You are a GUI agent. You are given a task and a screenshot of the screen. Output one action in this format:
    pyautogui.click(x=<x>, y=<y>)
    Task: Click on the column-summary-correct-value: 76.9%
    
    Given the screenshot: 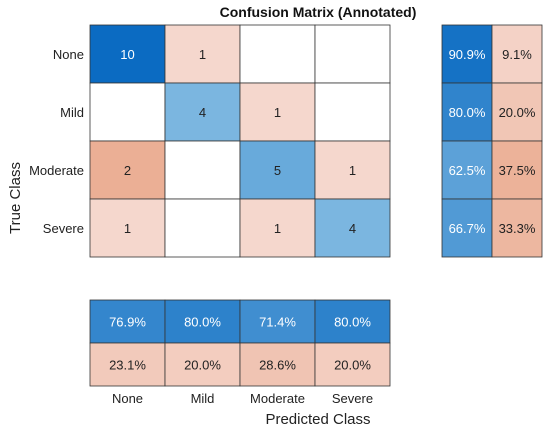 What is the action you would take?
    pyautogui.click(x=127, y=322)
    